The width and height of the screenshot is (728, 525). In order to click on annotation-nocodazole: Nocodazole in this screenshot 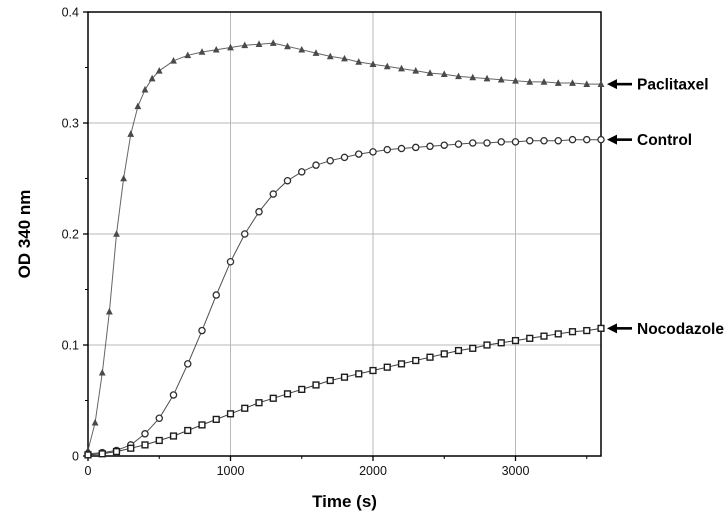, I will do `click(665, 329)`.